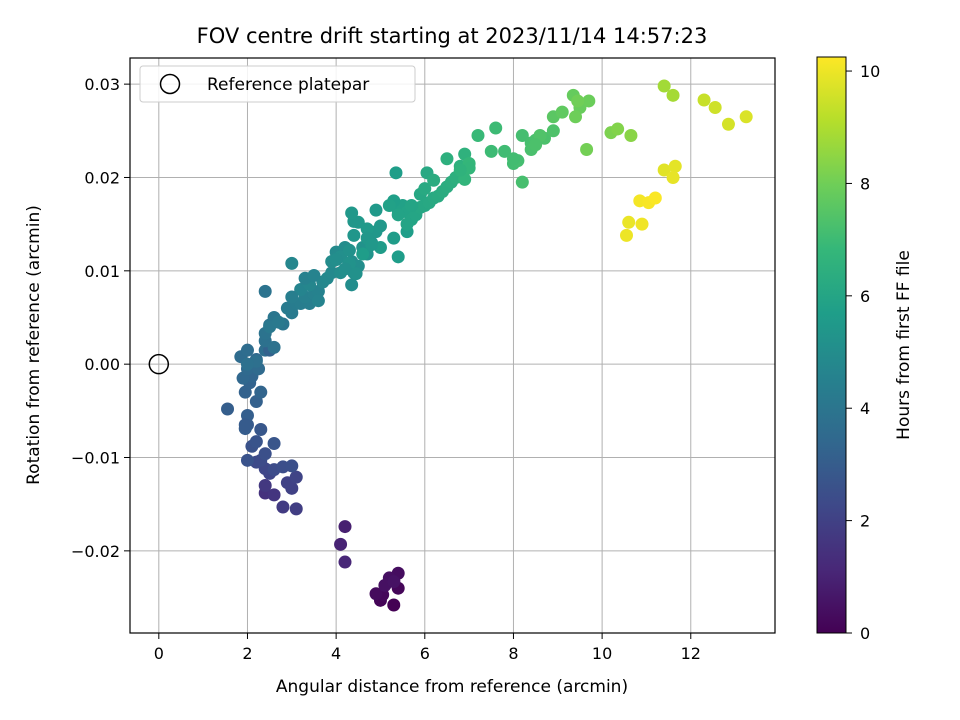  I want to click on colorbar-tick-label: 8, so click(865, 183).